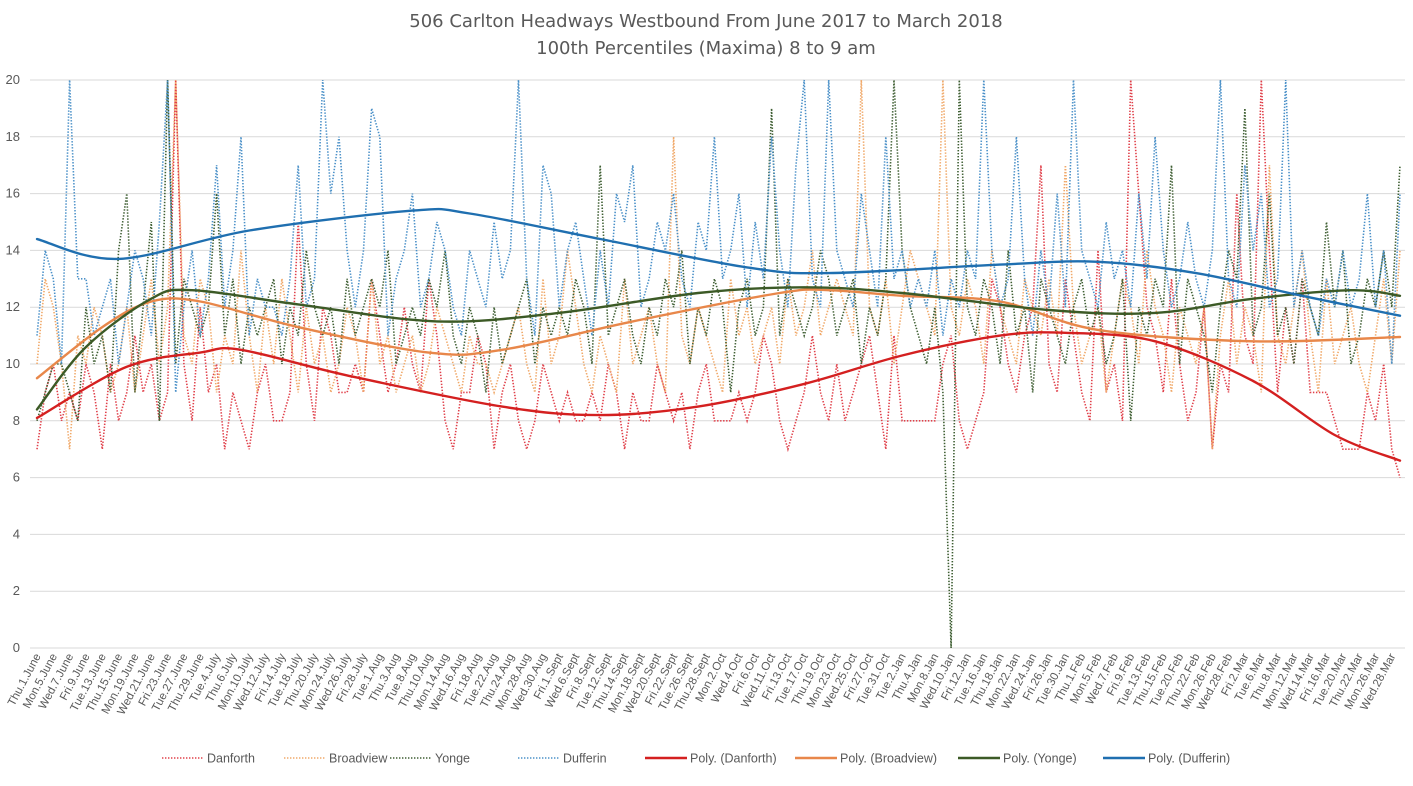  What do you see at coordinates (430, 759) in the screenshot?
I see `legend-item-yonge: Yonge` at bounding box center [430, 759].